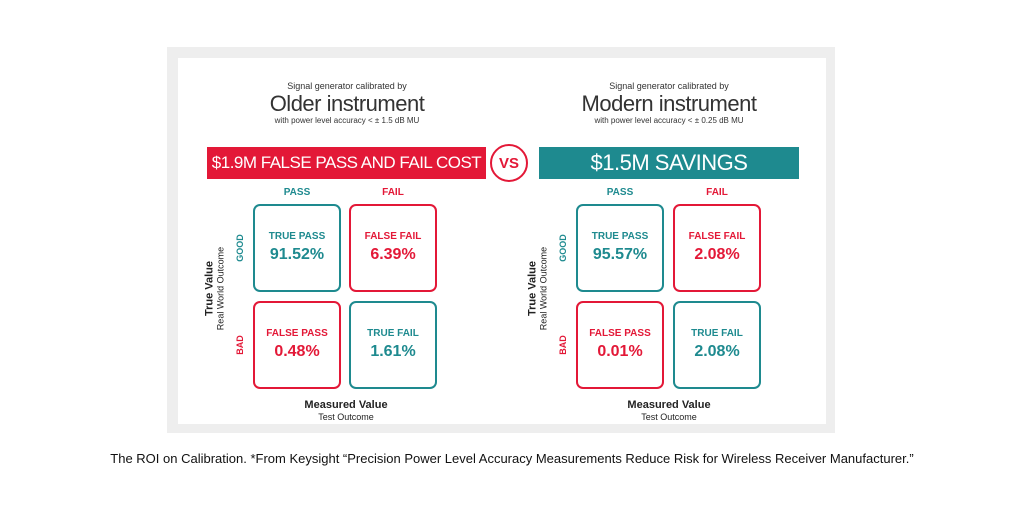  Describe the element at coordinates (669, 86) in the screenshot. I see `right-caption-top: Signal generator calibrated by` at that location.